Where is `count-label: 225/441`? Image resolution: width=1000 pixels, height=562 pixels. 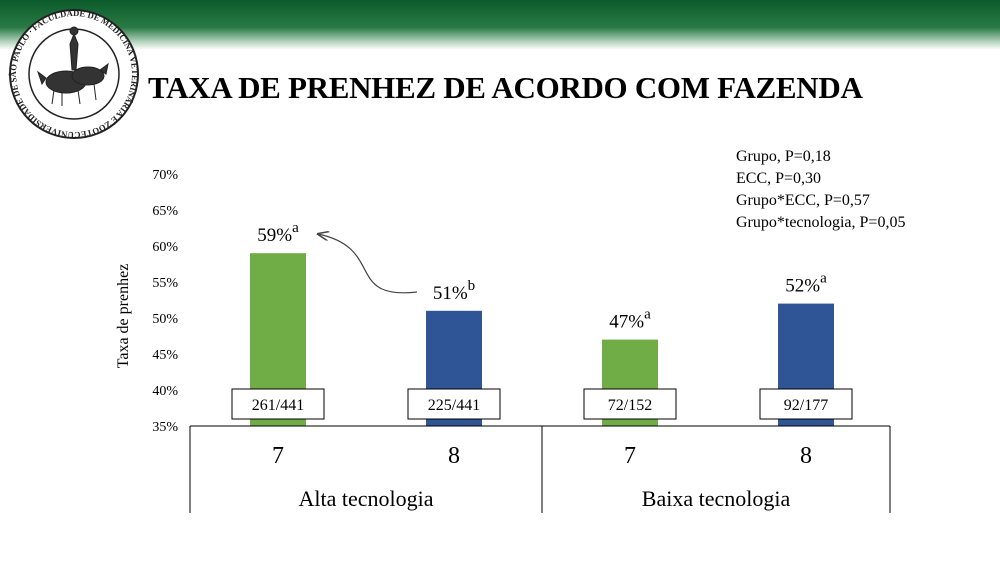 count-label: 225/441 is located at coordinates (454, 405).